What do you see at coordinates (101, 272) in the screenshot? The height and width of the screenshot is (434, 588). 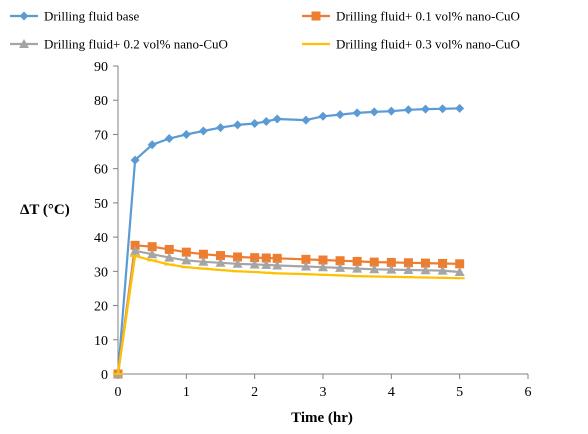 I see `y-tick-label: 30` at bounding box center [101, 272].